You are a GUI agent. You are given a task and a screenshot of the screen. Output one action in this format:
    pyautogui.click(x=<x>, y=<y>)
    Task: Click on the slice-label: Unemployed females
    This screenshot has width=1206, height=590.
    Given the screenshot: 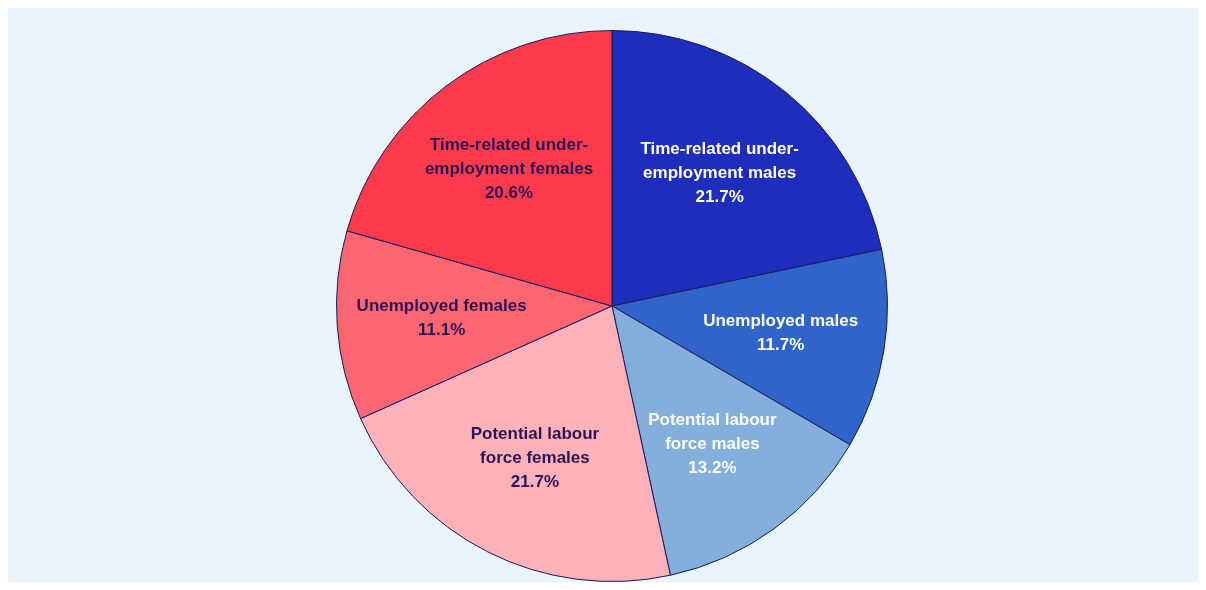 What is the action you would take?
    pyautogui.click(x=441, y=306)
    